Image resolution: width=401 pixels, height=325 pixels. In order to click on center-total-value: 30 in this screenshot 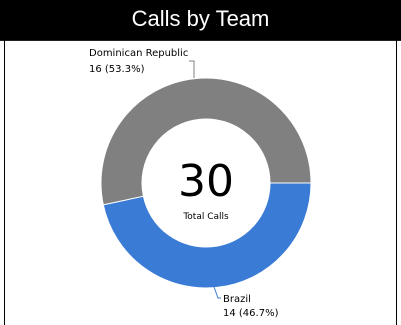, I will do `click(206, 181)`.